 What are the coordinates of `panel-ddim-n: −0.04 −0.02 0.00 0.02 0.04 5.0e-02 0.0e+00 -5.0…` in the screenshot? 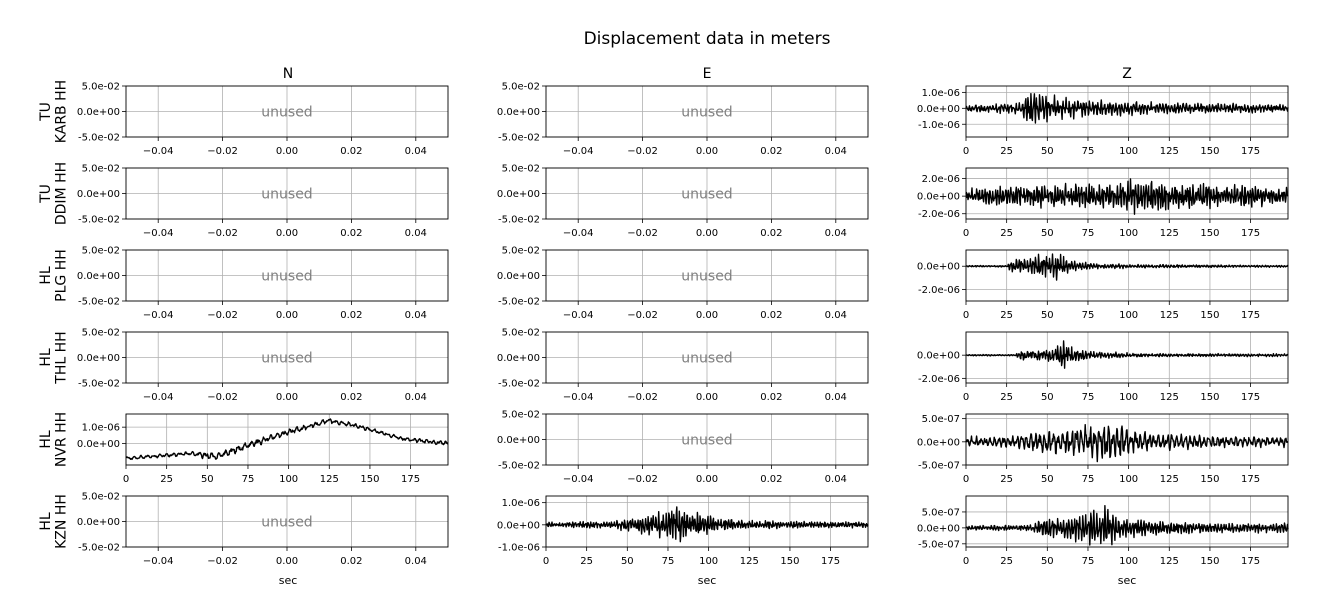 It's located at (263, 201).